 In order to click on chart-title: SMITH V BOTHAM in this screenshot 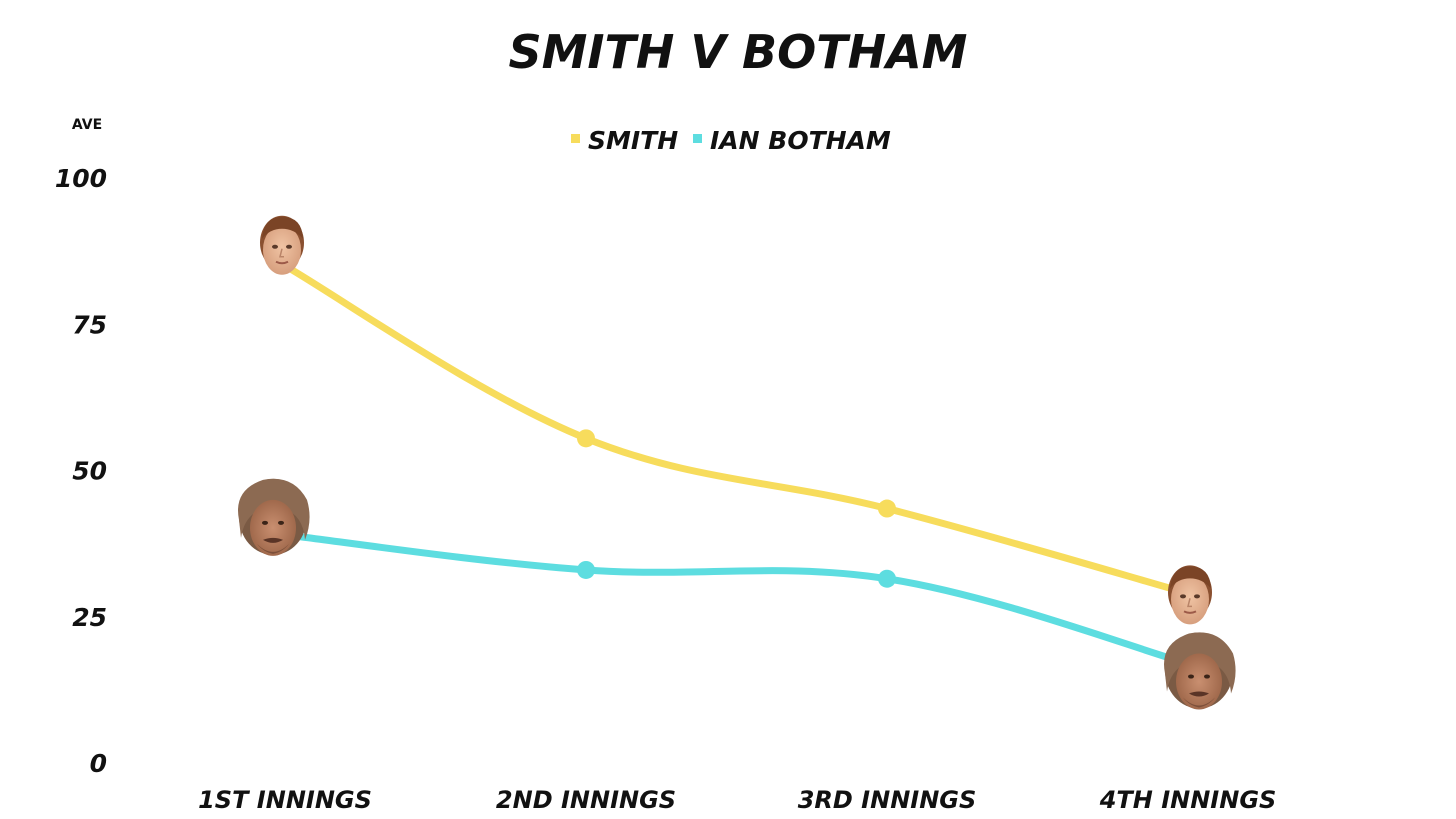, I will do `click(738, 52)`.